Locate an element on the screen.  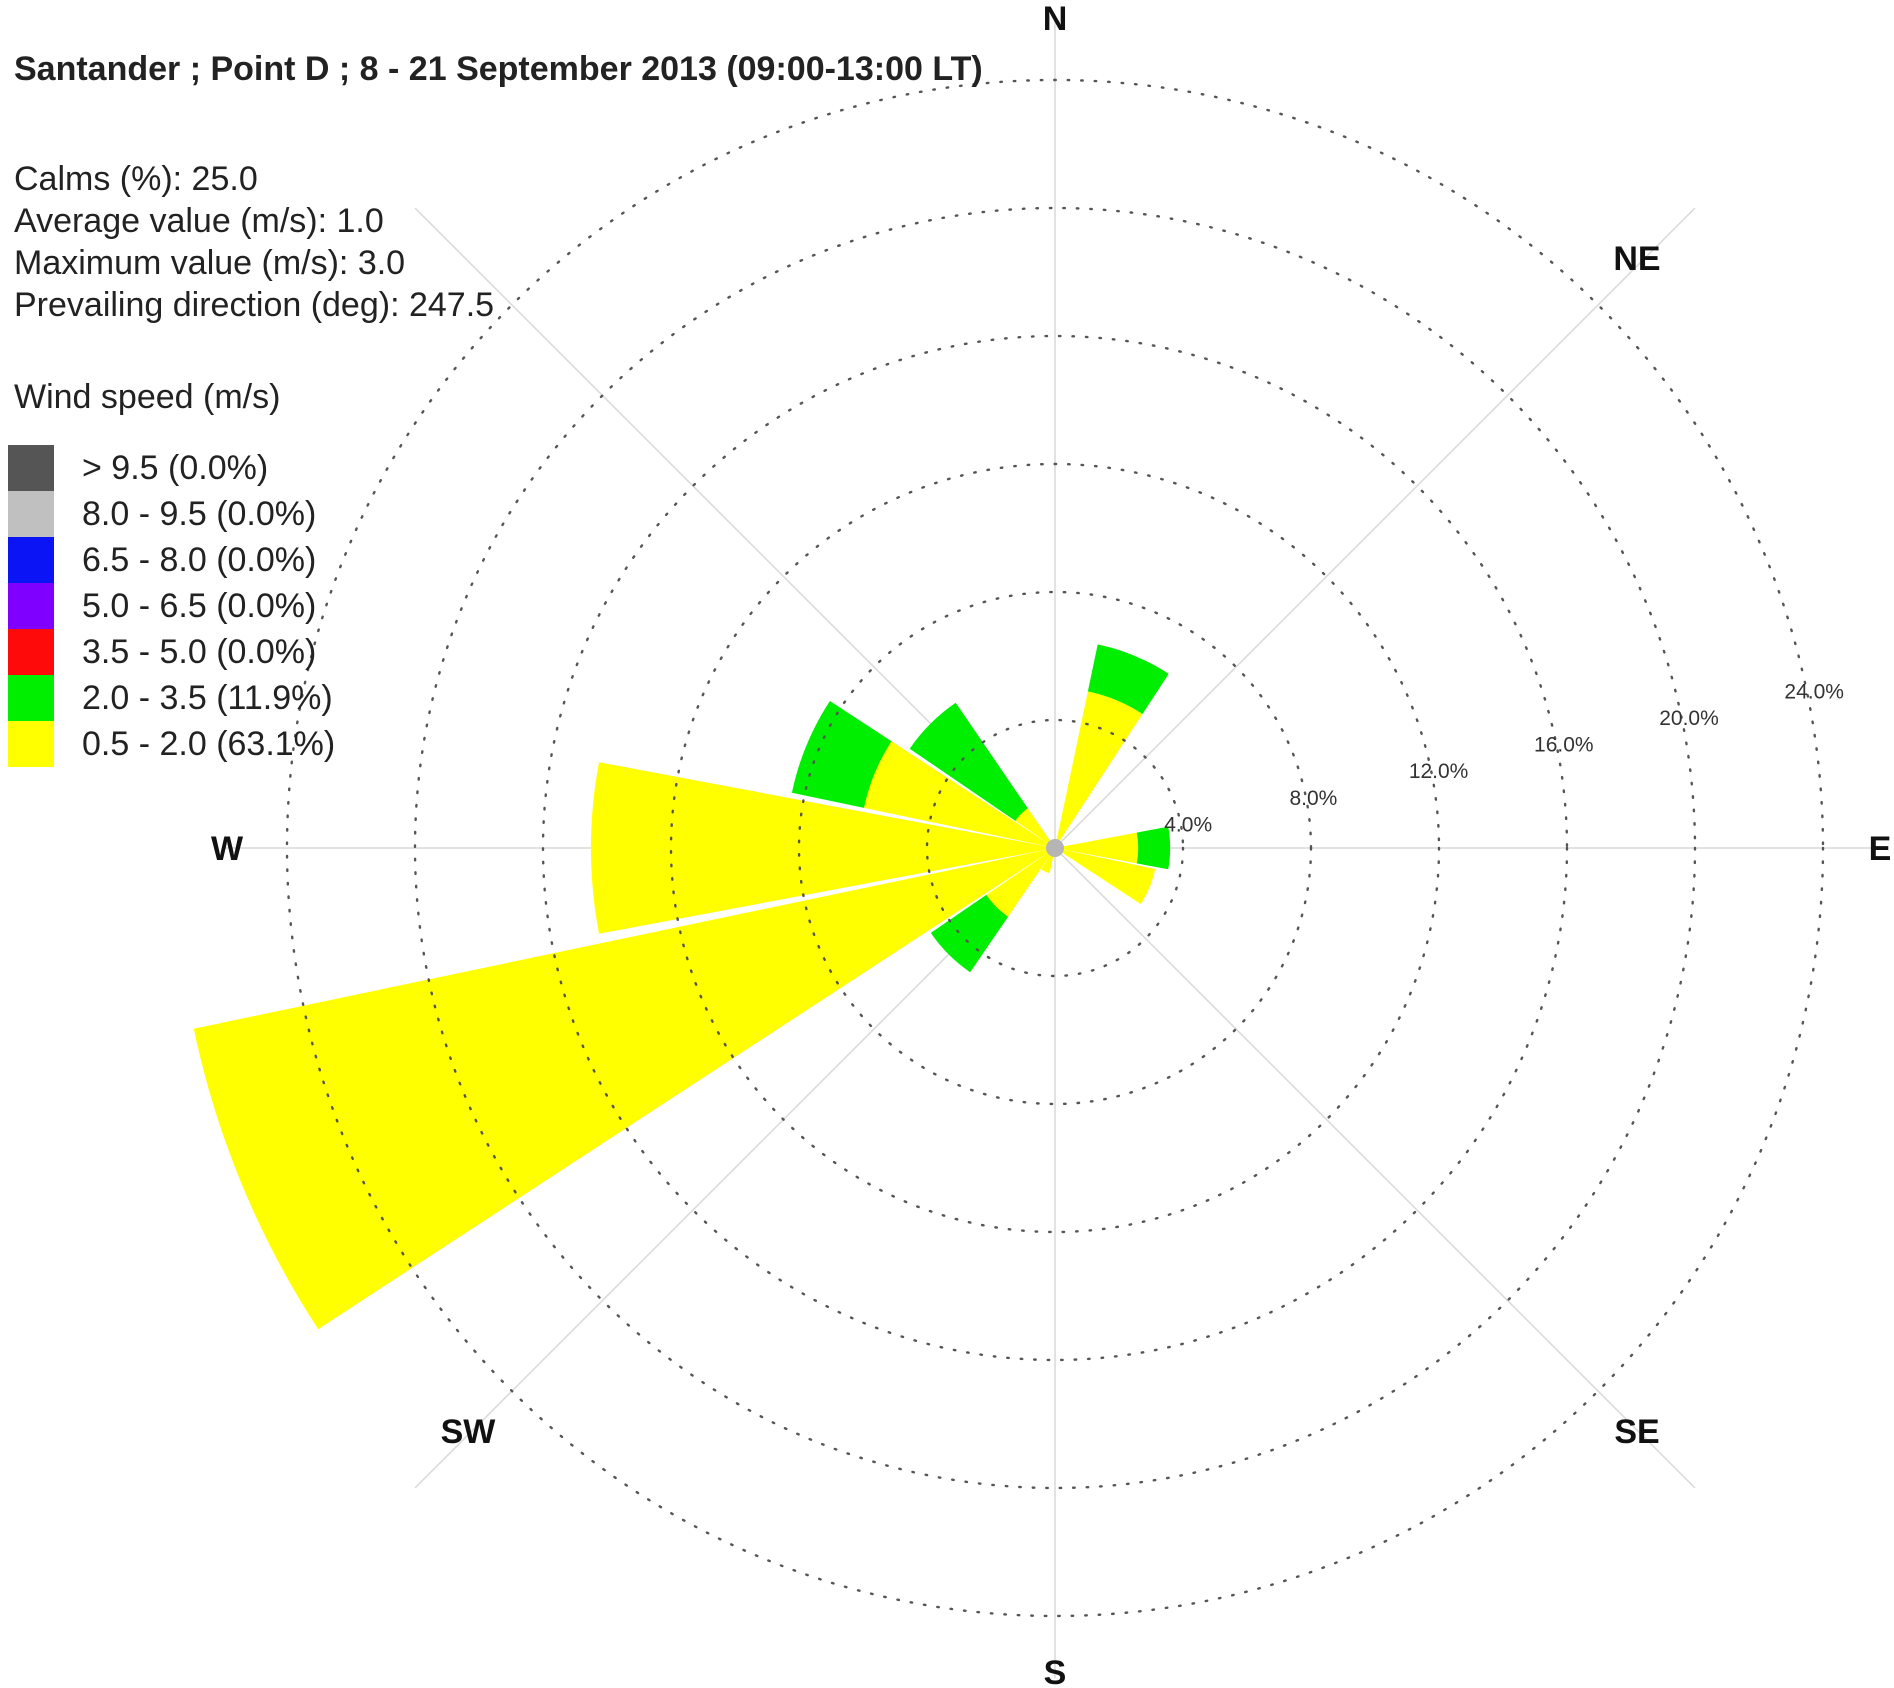
legend-label: 5.0 - 6.5 (0.0%) is located at coordinates (199, 605).